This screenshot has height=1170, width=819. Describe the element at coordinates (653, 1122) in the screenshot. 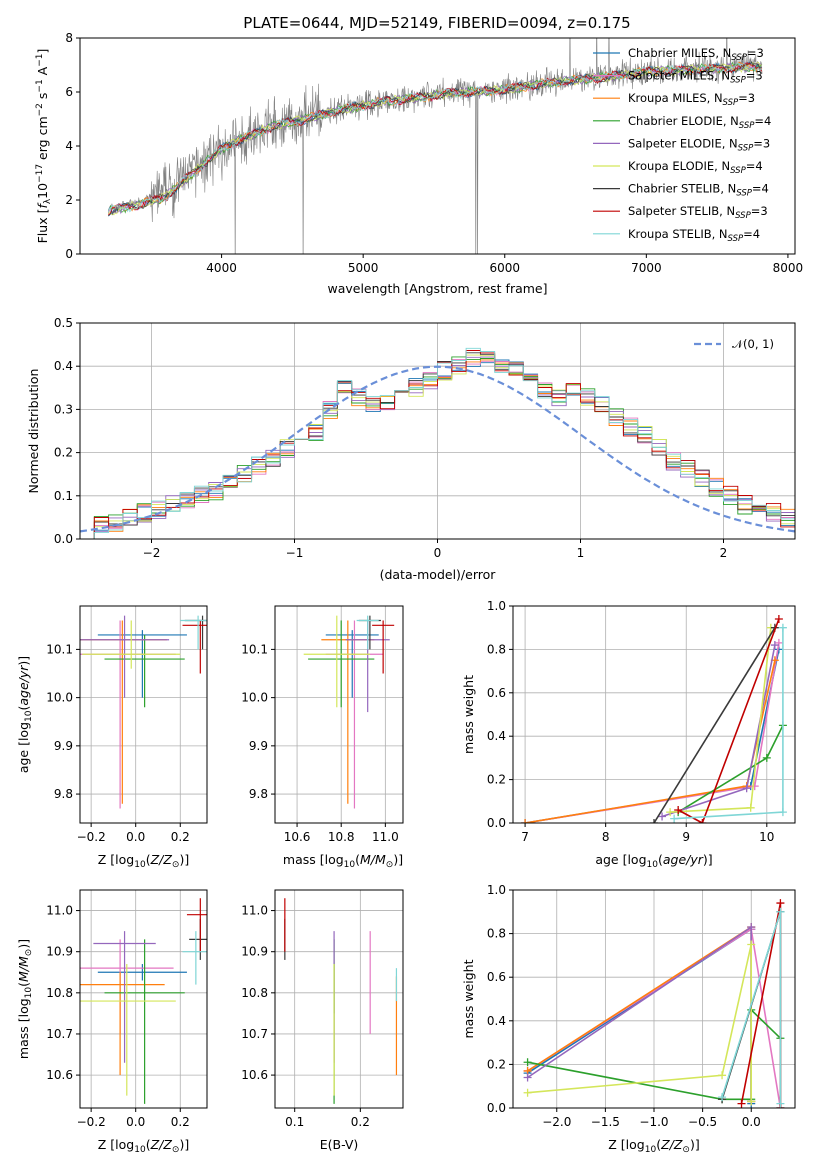

I see `x-tick-label: −1.0` at that location.